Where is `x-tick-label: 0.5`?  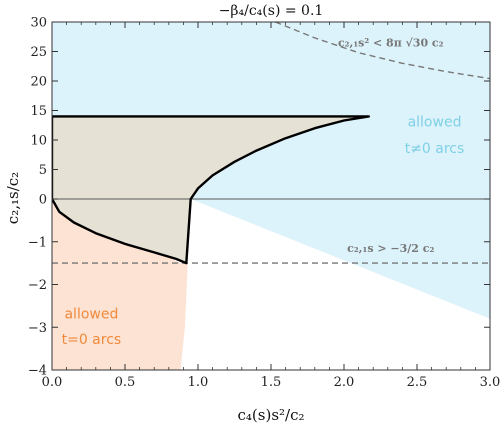 x-tick-label: 0.5 is located at coordinates (125, 382).